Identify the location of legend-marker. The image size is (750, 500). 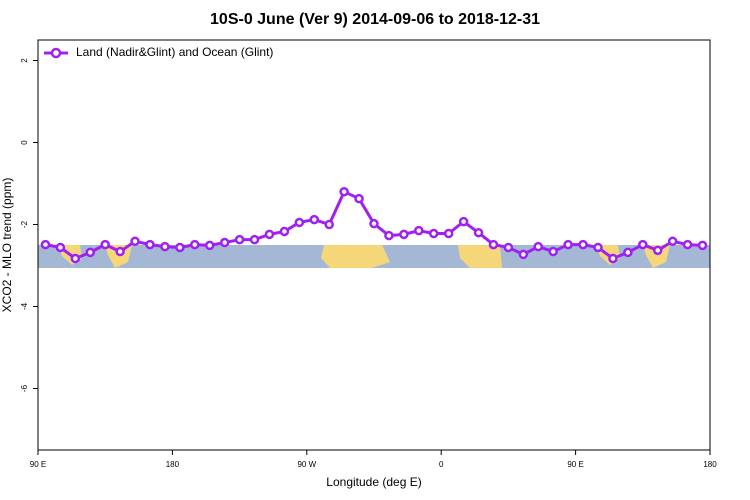
(56, 53).